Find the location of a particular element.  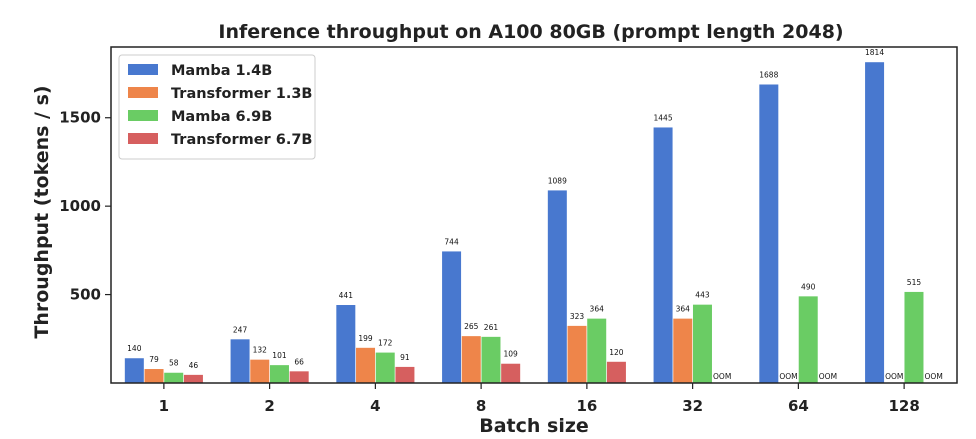

bar-value-label: 441 is located at coordinates (346, 295).